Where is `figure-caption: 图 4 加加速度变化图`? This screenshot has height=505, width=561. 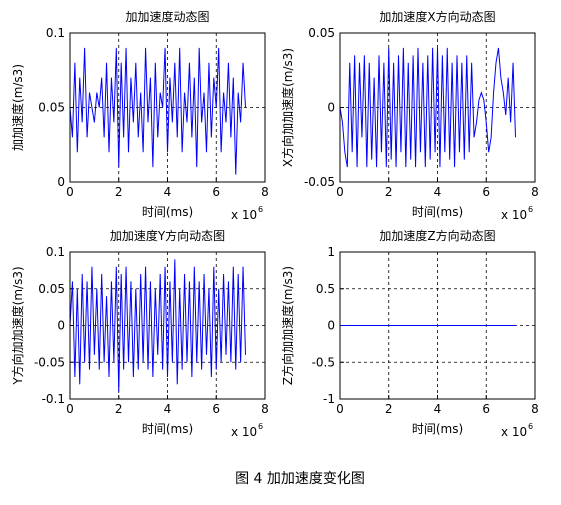
figure-caption: 图 4 加加速度变化图 is located at coordinates (300, 479).